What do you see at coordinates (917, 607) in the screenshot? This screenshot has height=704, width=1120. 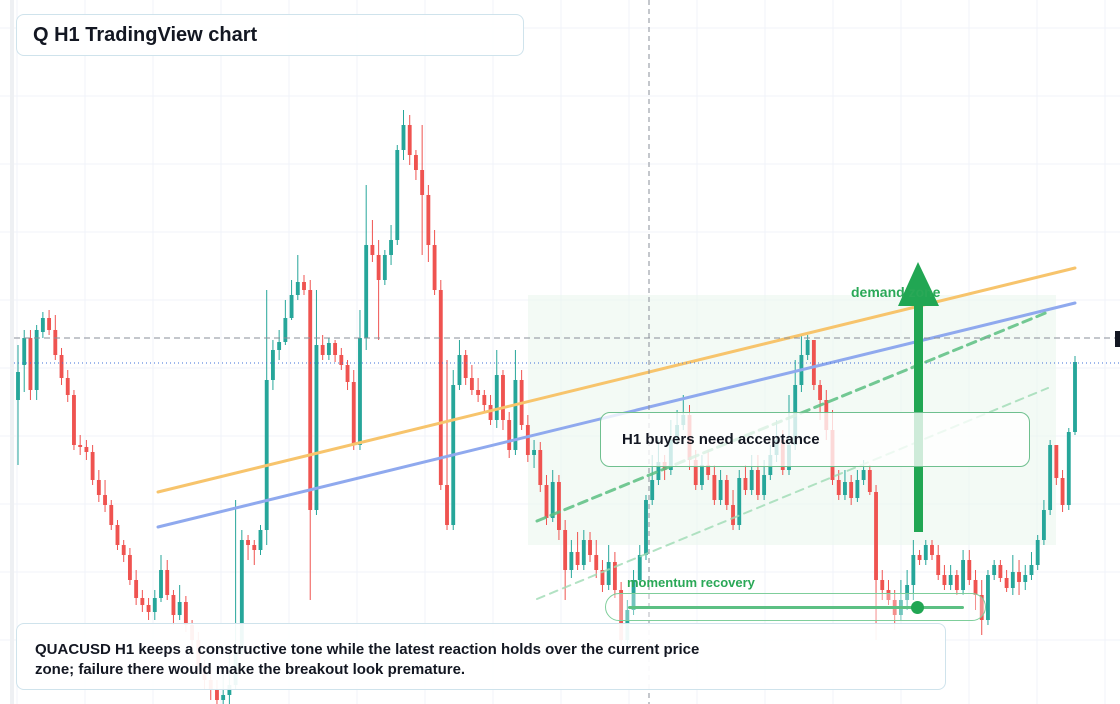 I see `momentum-knob` at bounding box center [917, 607].